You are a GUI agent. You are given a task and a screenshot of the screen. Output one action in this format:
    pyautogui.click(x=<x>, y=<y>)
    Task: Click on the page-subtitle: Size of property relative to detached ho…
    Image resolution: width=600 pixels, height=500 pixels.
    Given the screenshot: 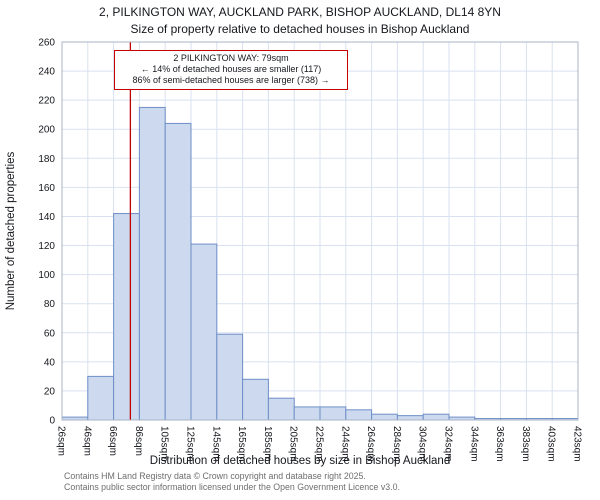 What is the action you would take?
    pyautogui.click(x=300, y=29)
    